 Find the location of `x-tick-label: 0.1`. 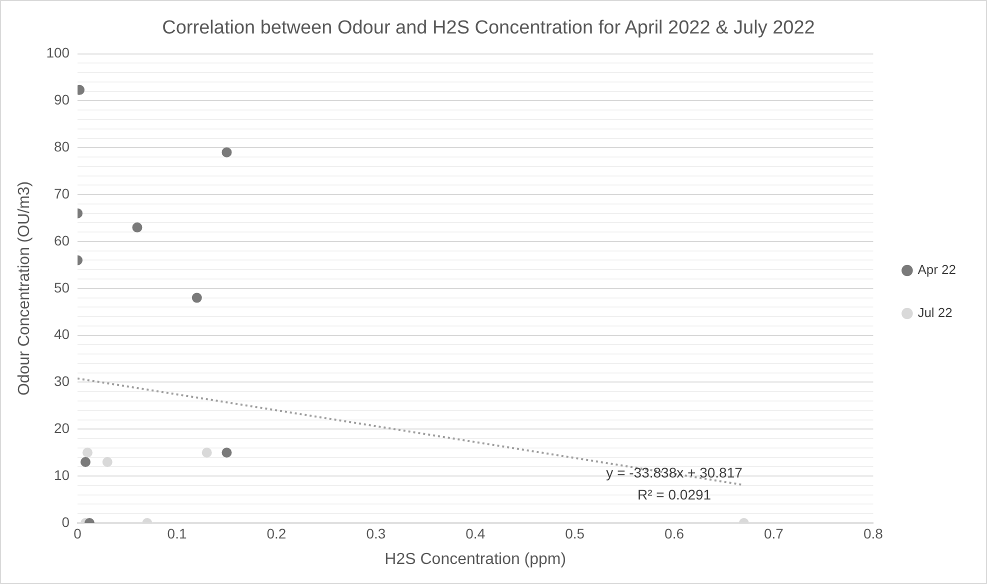

x-tick-label: 0.1 is located at coordinates (177, 533).